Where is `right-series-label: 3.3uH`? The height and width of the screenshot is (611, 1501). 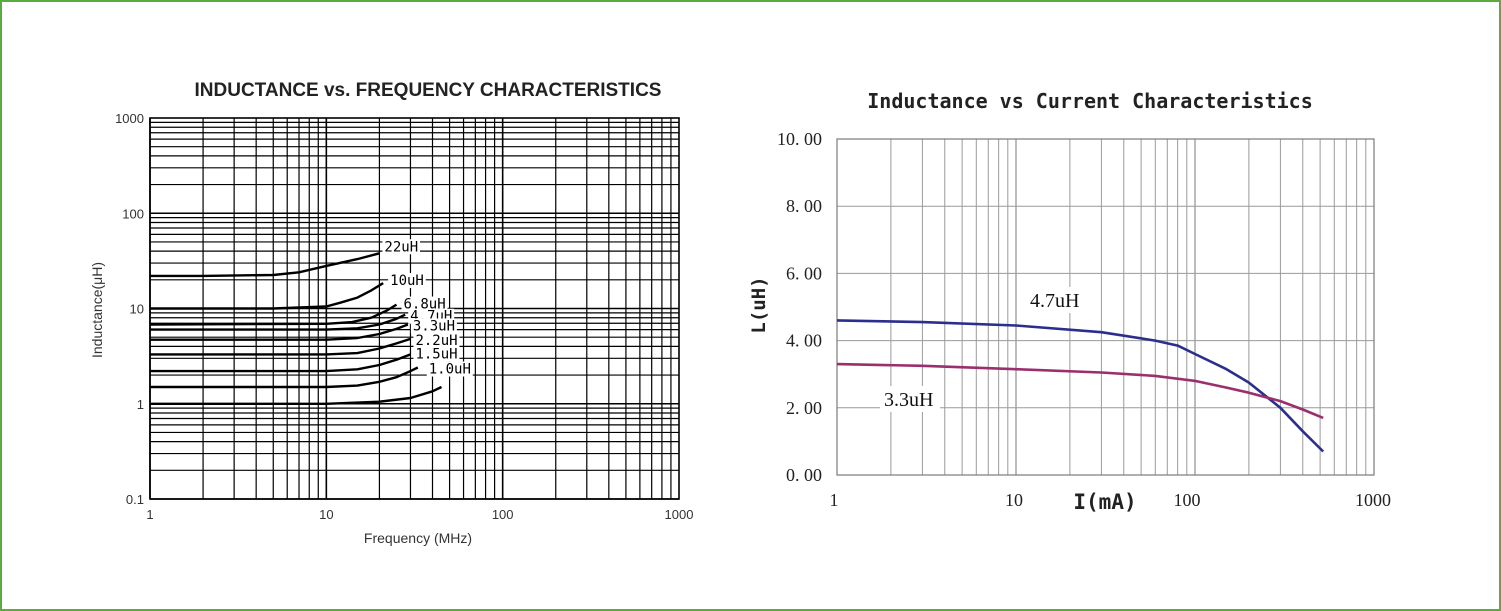
right-series-label: 3.3uH is located at coordinates (908, 400).